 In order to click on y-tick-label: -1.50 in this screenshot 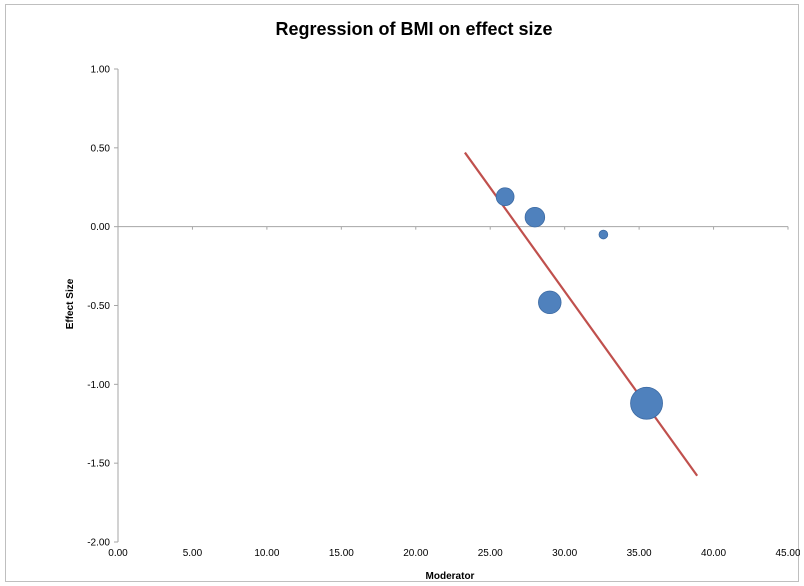, I will do `click(98, 464)`.